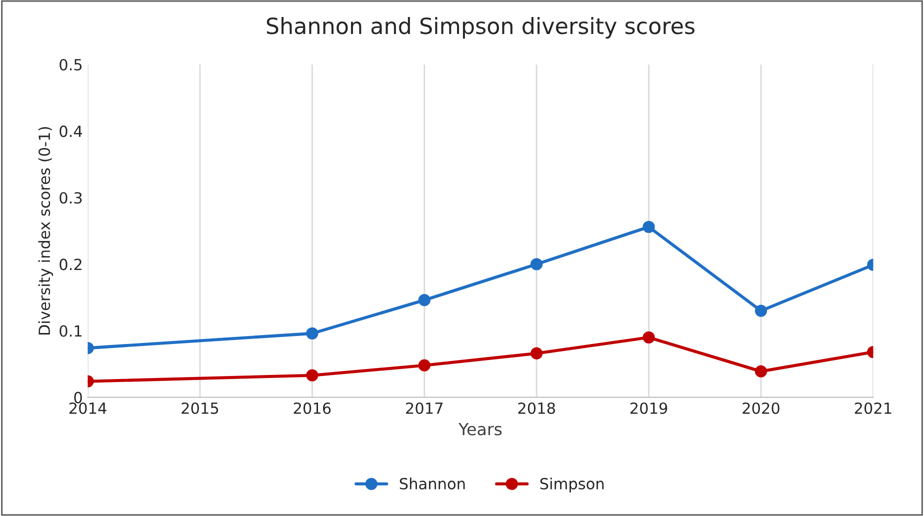 The height and width of the screenshot is (516, 924). What do you see at coordinates (649, 408) in the screenshot?
I see `x-tick-label: 2019` at bounding box center [649, 408].